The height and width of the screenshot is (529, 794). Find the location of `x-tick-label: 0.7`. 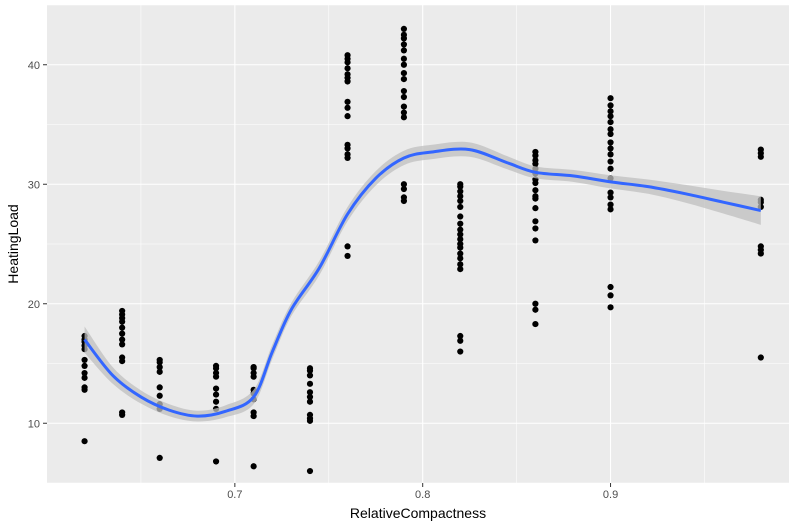

x-tick-label: 0.7 is located at coordinates (234, 495).